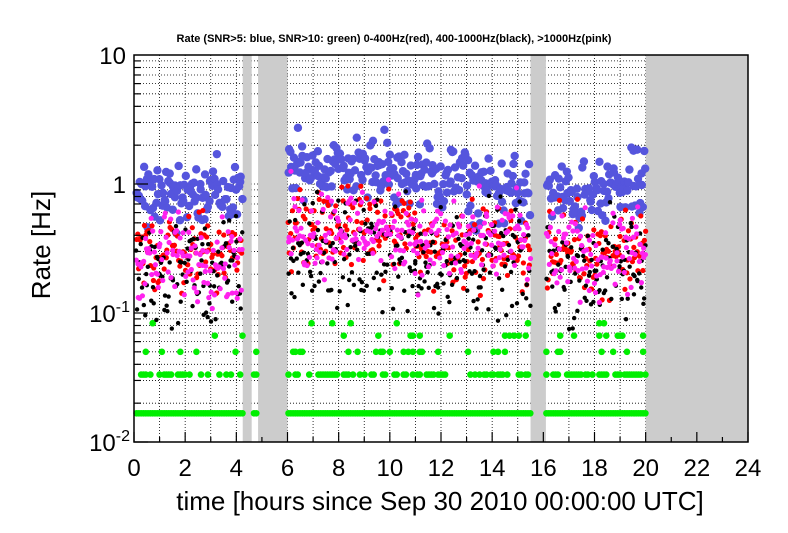 The image size is (788, 533). What do you see at coordinates (119, 185) in the screenshot?
I see `y-tick-label: 1` at bounding box center [119, 185].